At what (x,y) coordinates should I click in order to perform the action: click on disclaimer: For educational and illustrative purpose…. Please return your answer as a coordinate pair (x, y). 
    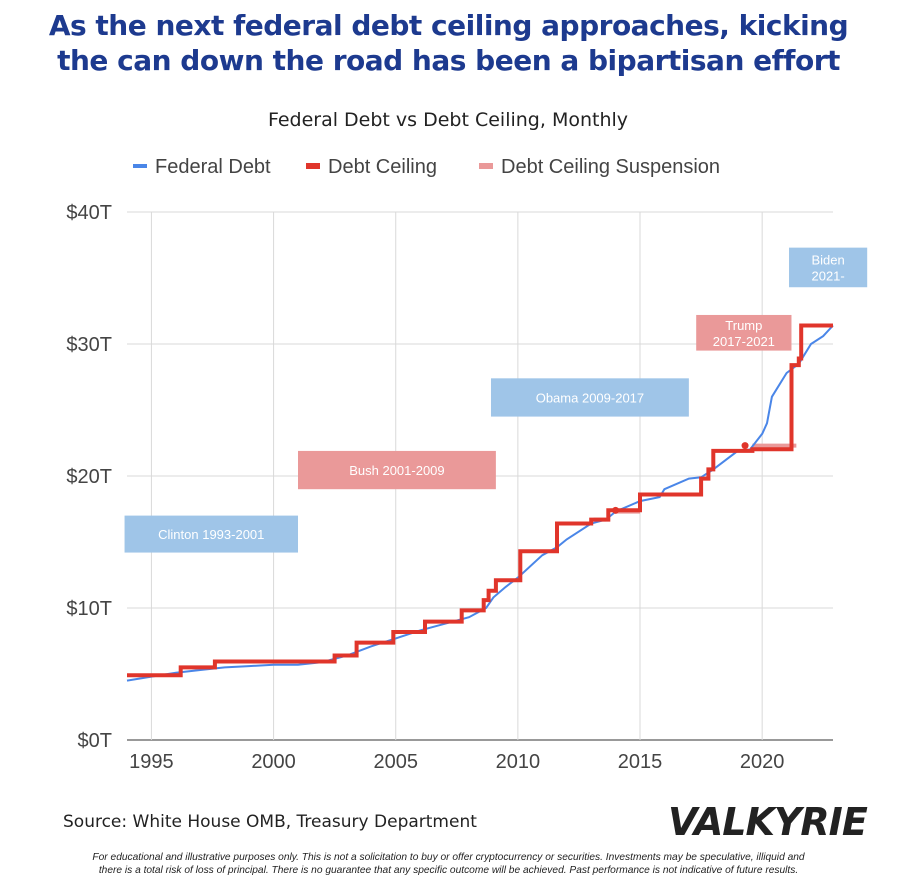
    Looking at the image, I should click on (448, 864).